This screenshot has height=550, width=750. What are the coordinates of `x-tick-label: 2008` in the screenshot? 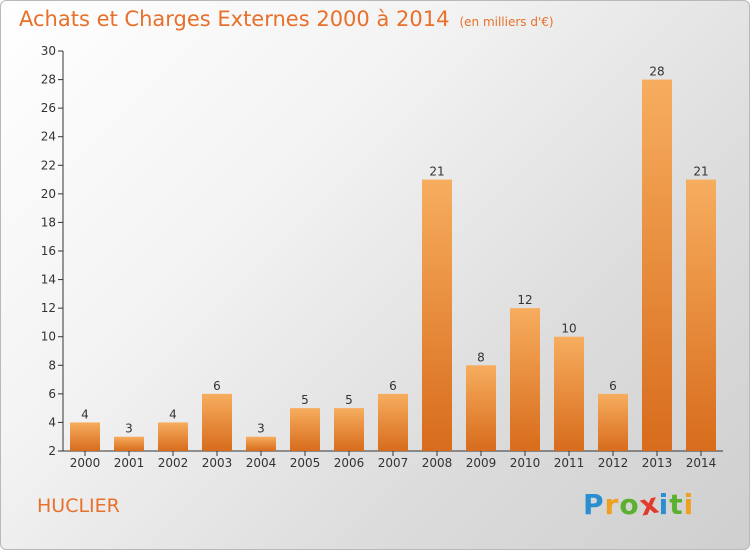 It's located at (437, 463).